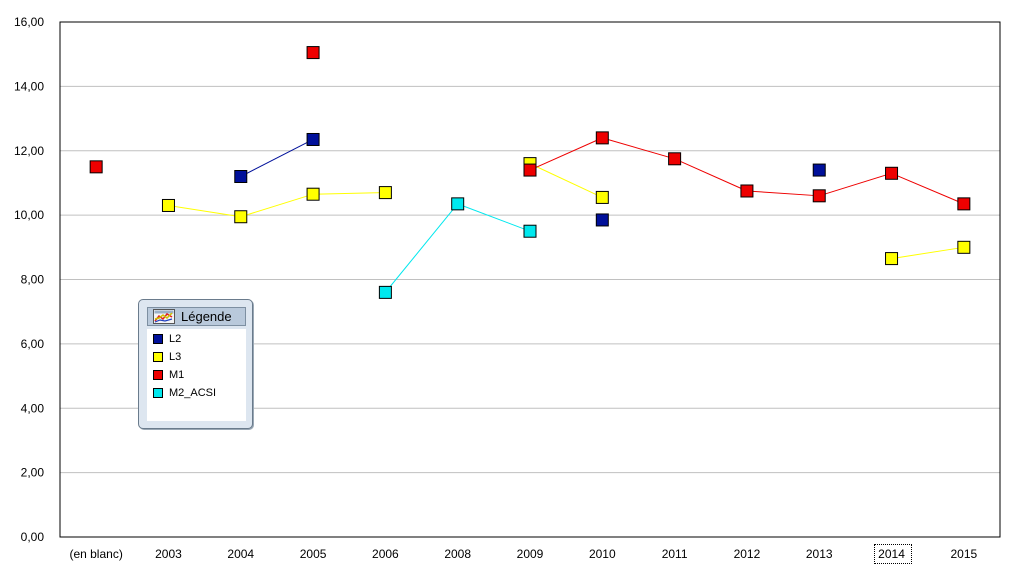 This screenshot has width=1016, height=575. I want to click on x-tick-label: 2010, so click(602, 554).